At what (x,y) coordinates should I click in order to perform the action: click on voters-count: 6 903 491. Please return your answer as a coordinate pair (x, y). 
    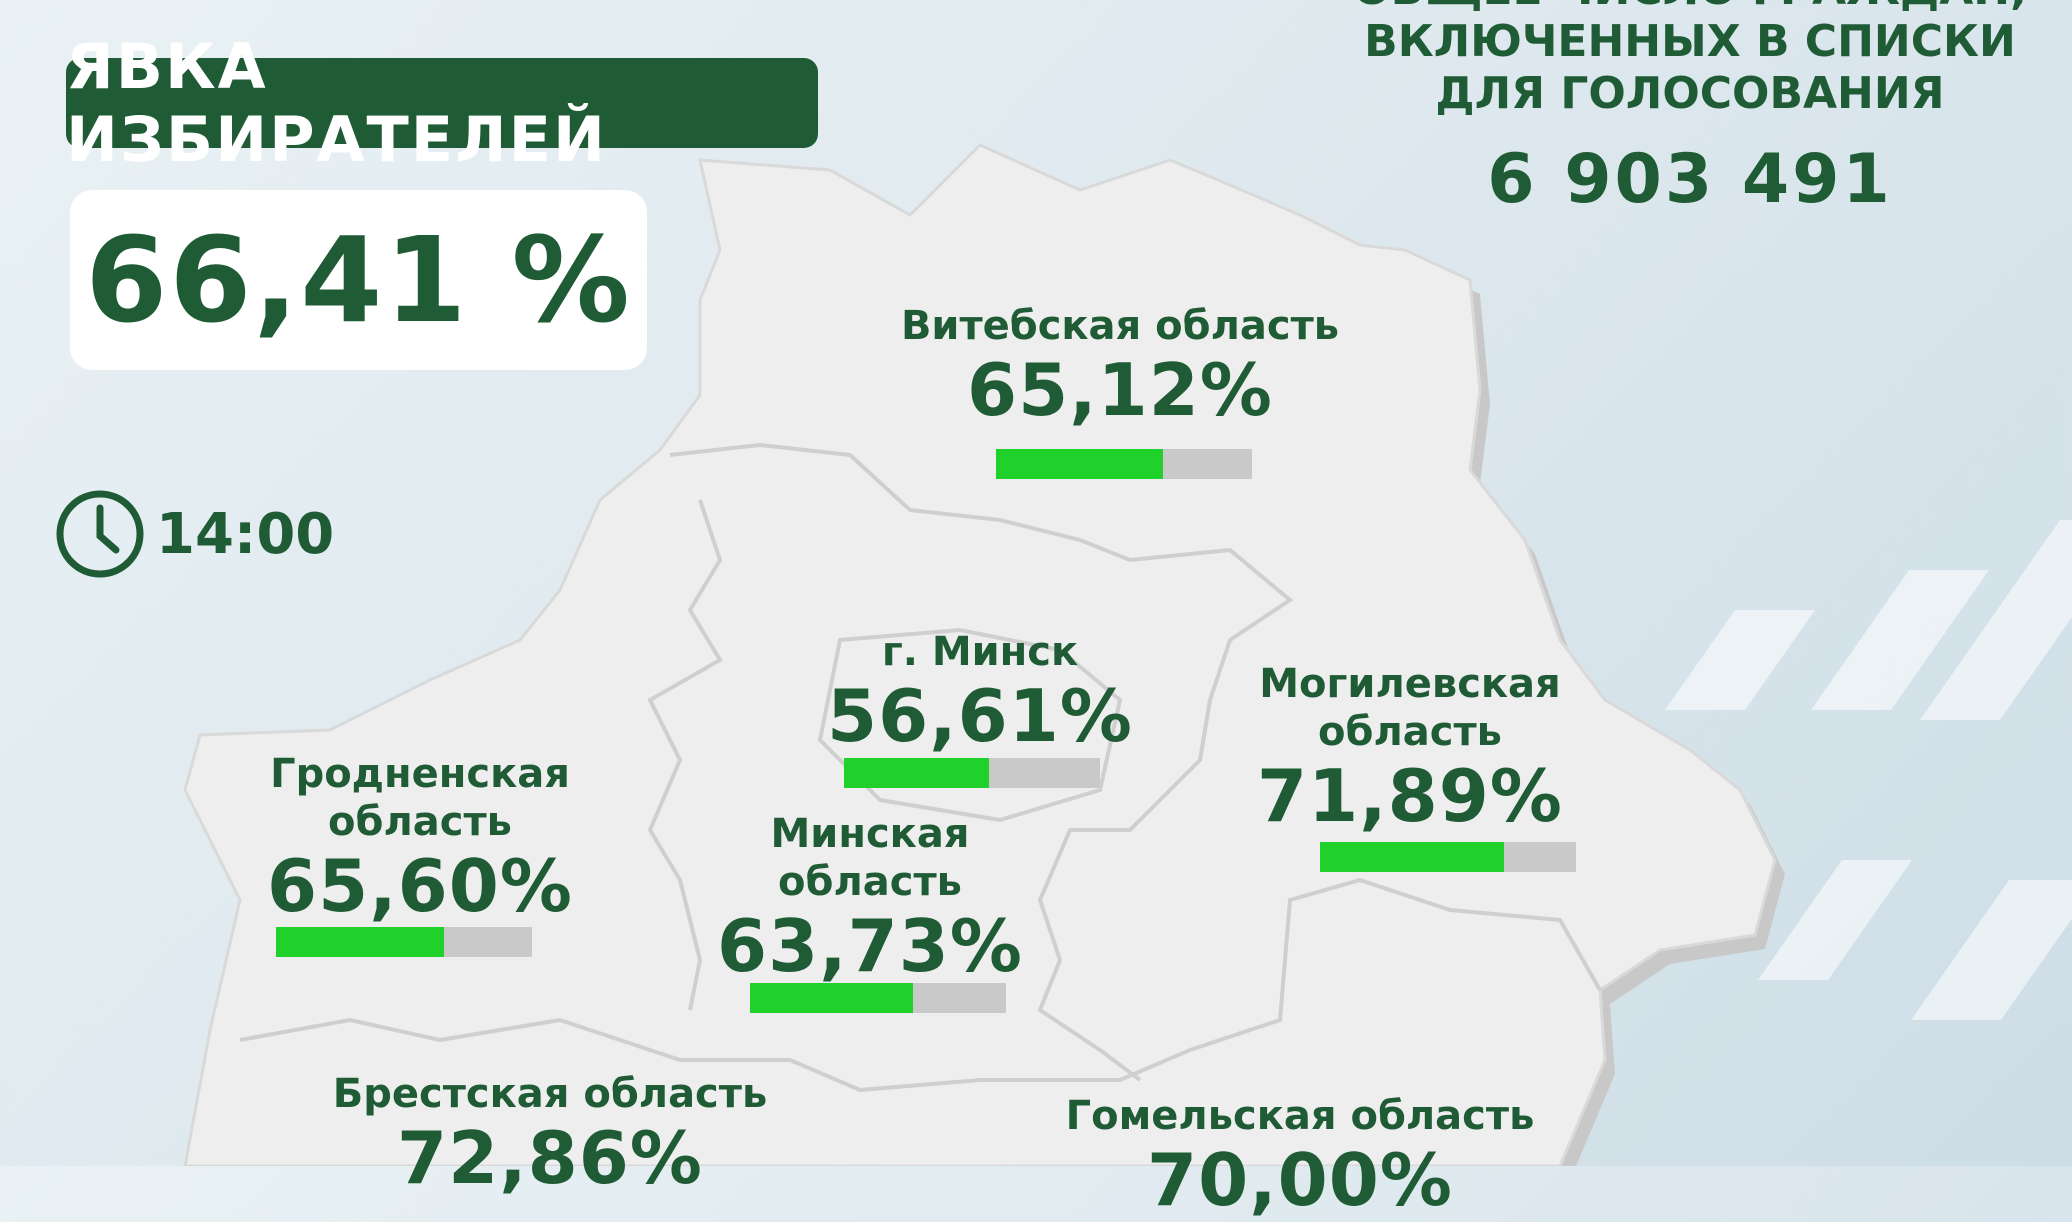
    Looking at the image, I should click on (1690, 179).